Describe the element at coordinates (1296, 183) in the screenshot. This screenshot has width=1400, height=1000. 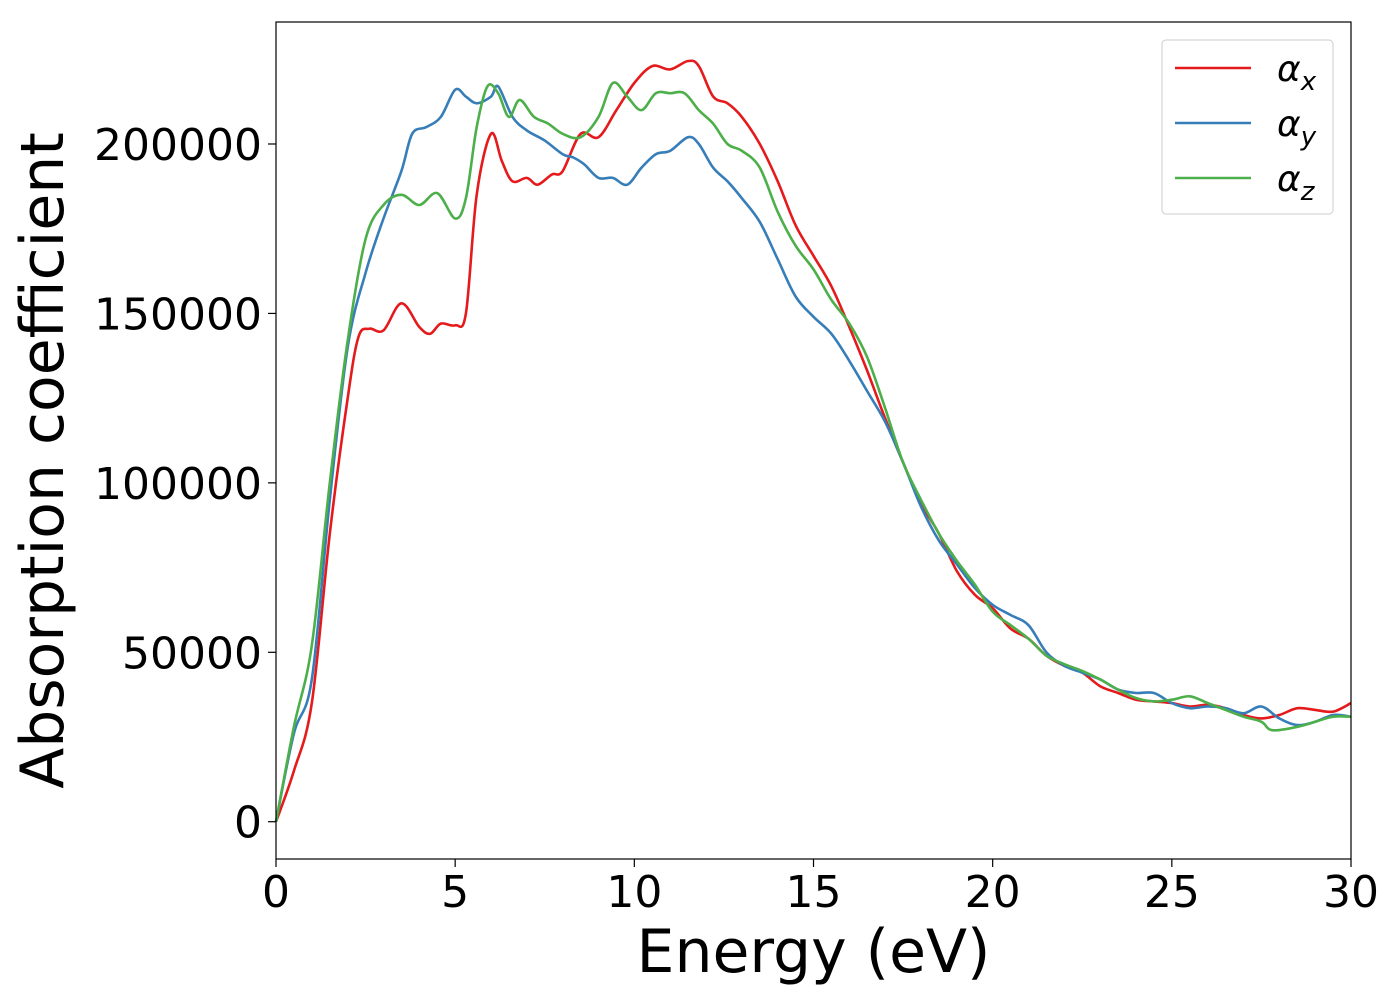
I see `legend-label-z: αz` at that location.